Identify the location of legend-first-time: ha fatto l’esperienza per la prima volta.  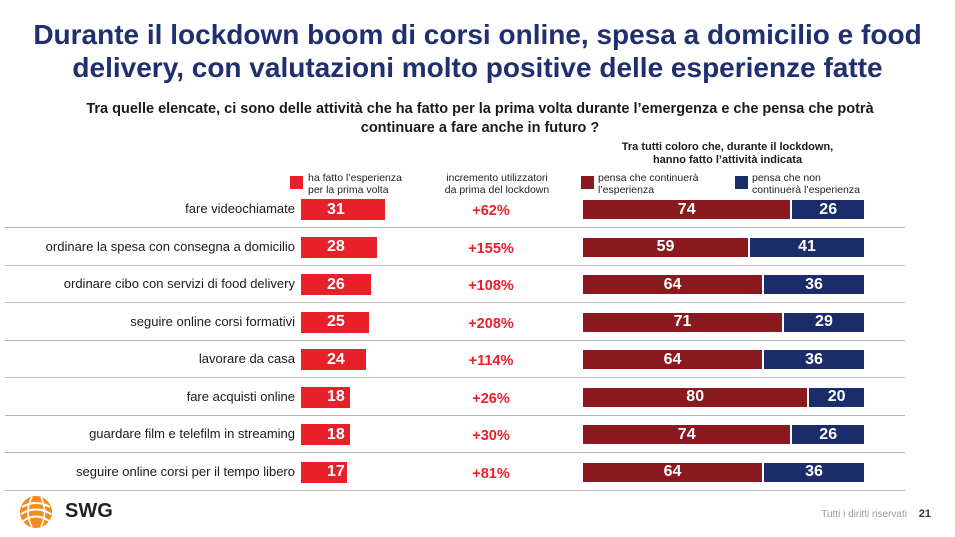
(355, 184).